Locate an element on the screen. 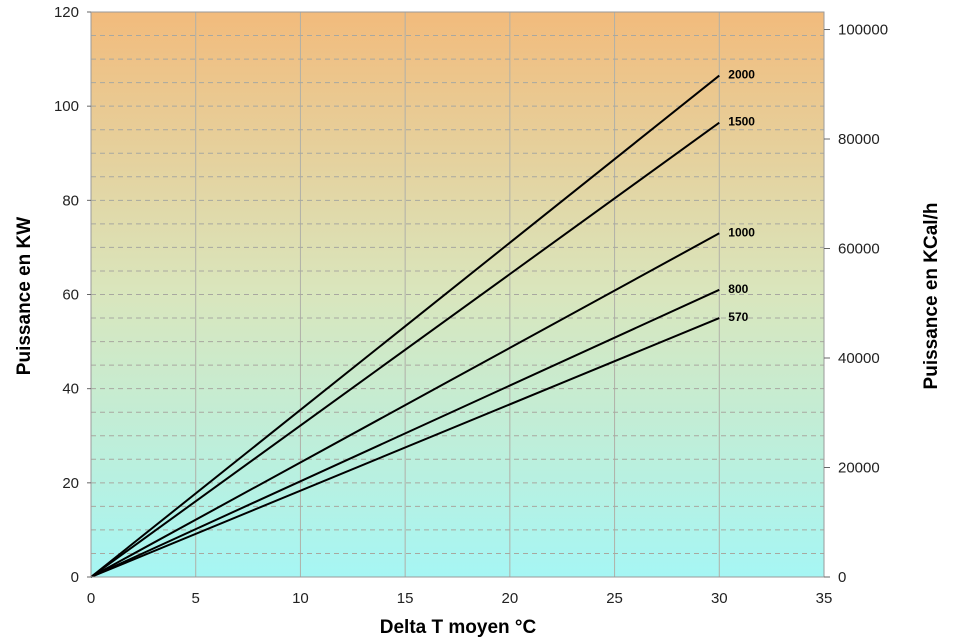  y-tick-label: 0 is located at coordinates (75, 577).